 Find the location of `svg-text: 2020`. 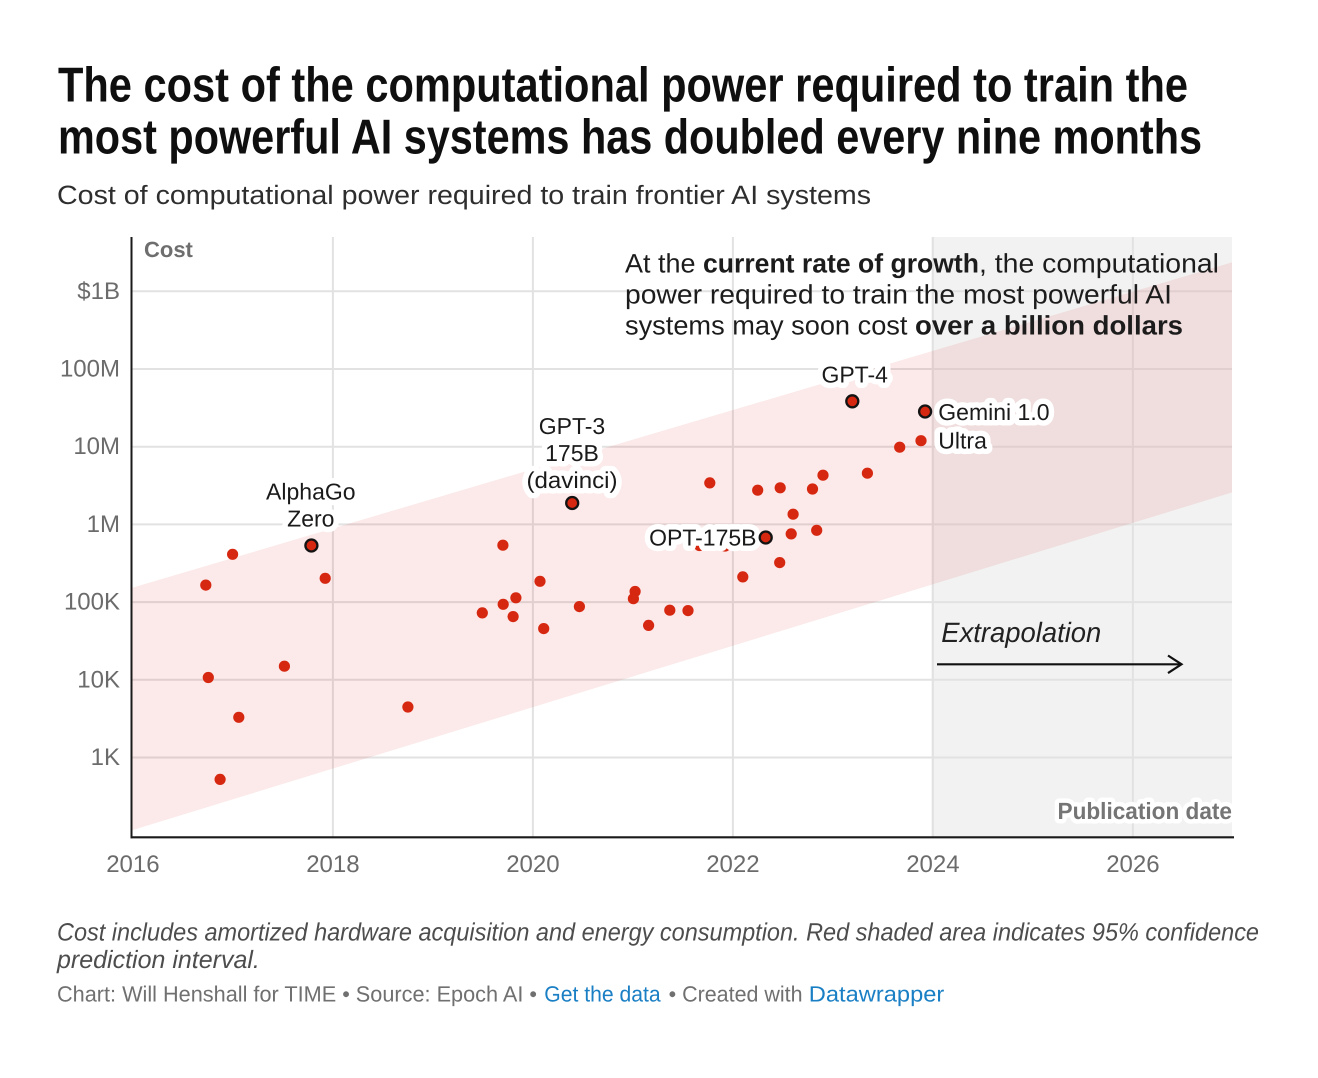

svg-text: 2020 is located at coordinates (532, 864).